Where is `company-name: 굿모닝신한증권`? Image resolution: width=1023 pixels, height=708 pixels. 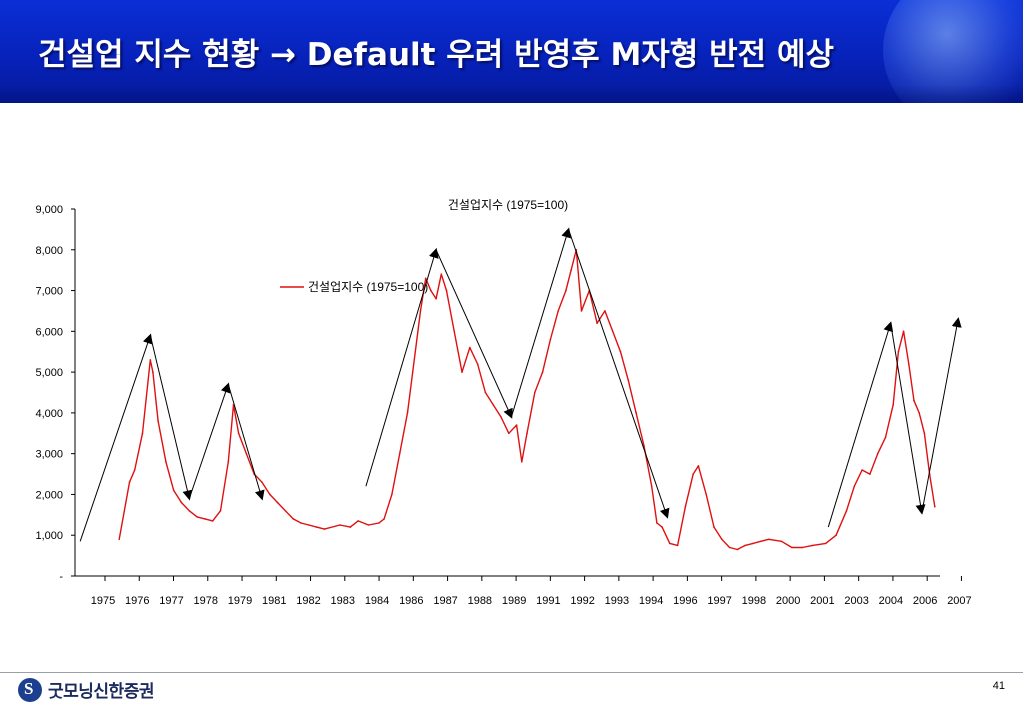 company-name: 굿모닝신한증권 is located at coordinates (101, 692).